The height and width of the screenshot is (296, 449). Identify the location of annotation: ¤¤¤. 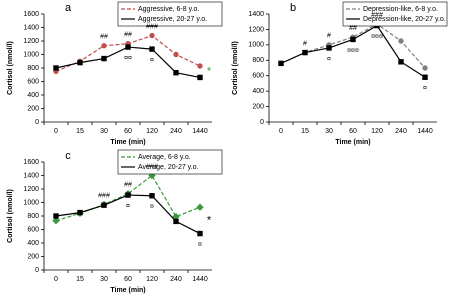
(377, 36).